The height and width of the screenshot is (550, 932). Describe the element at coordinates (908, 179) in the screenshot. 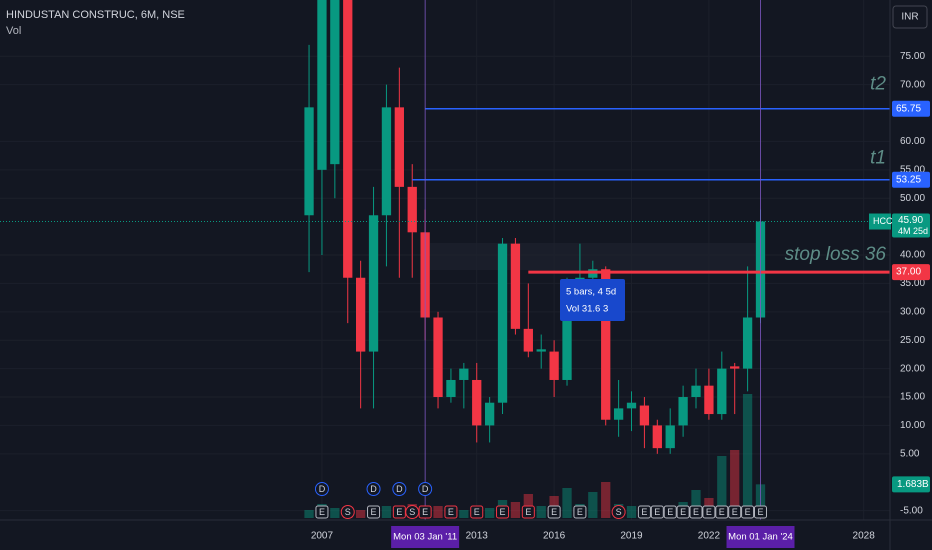

I see `level-label: 53.25` at that location.